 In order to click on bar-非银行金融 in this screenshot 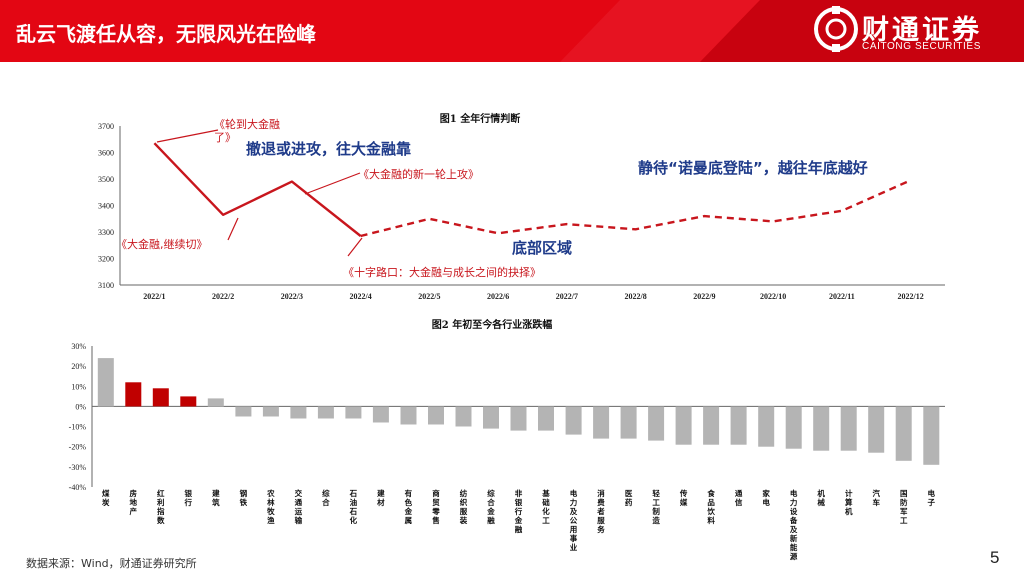, I will do `click(518, 418)`.